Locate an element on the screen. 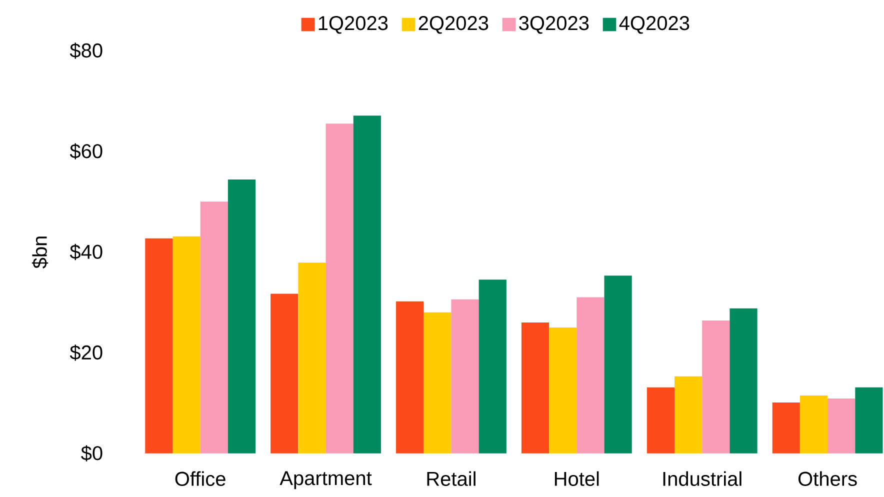  y-tick-label: $20 is located at coordinates (86, 352).